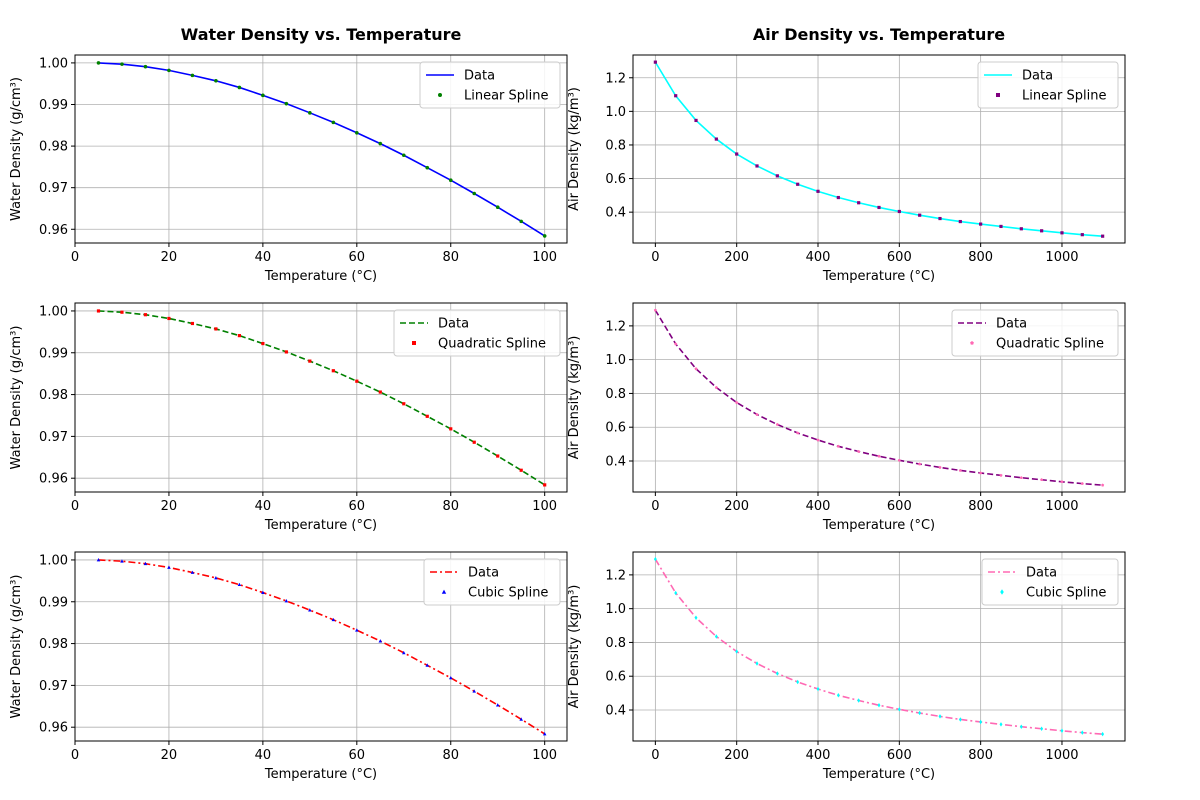 The image size is (1200, 800). I want to click on y-axis-label: Air Density (kg/m³), so click(574, 398).